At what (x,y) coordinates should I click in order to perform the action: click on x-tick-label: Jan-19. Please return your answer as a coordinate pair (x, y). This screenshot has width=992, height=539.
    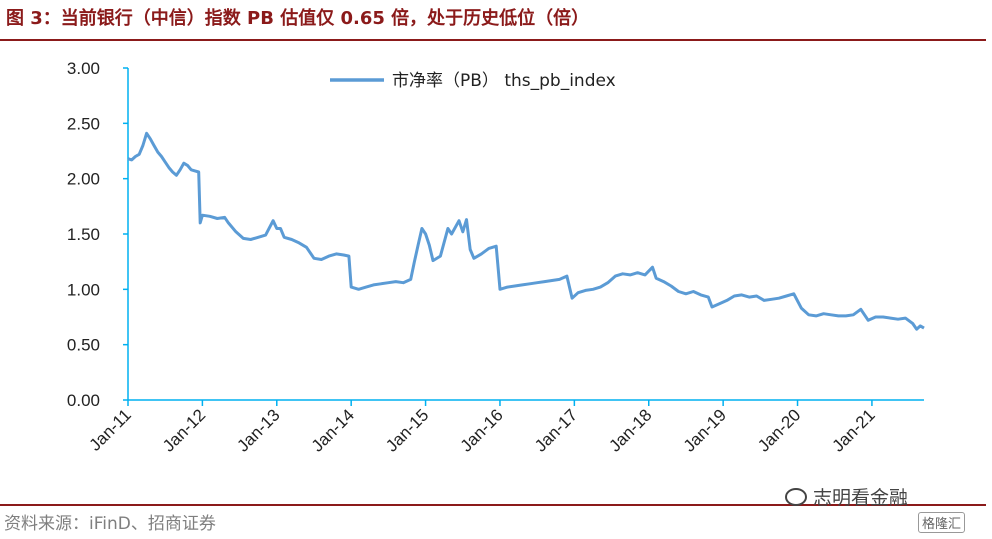
    Looking at the image, I should click on (705, 430).